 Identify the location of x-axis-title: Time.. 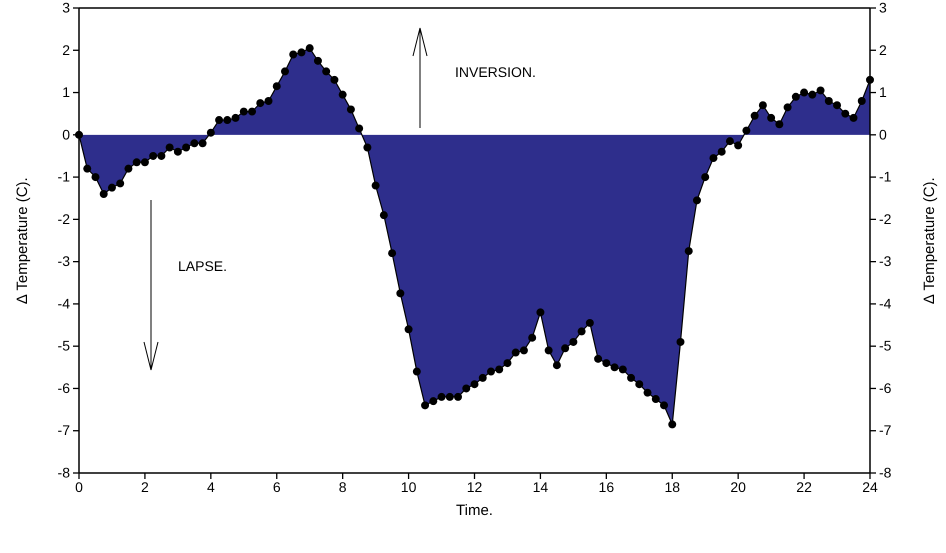
(474, 510).